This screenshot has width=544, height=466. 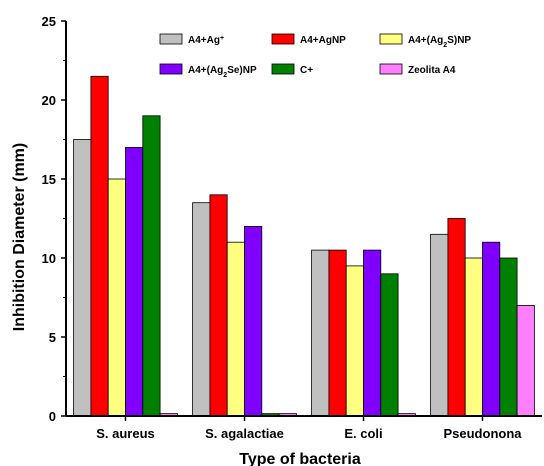 I want to click on x-tick-label-1: S. aureus, so click(x=125, y=433).